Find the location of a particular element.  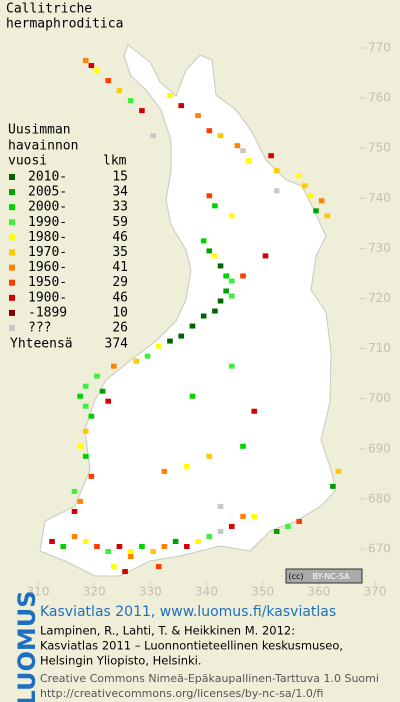

legend-label: 2000- is located at coordinates (47, 207).